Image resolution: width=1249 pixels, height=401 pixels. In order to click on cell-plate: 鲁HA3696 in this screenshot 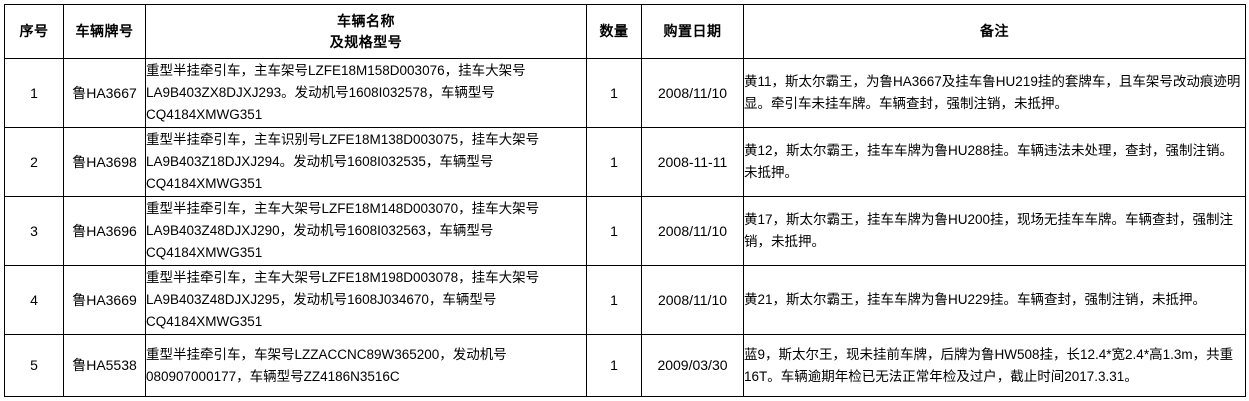, I will do `click(104, 231)`.